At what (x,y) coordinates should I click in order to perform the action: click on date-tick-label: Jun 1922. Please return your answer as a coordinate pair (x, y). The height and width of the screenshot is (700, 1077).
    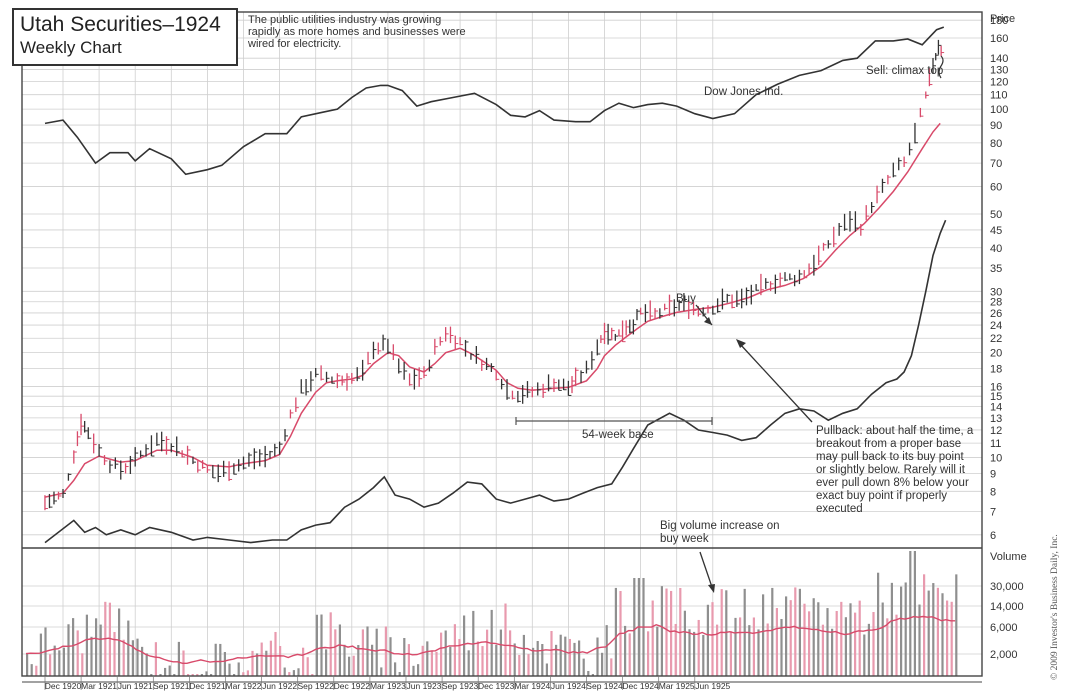
    Looking at the image, I should click on (279, 686).